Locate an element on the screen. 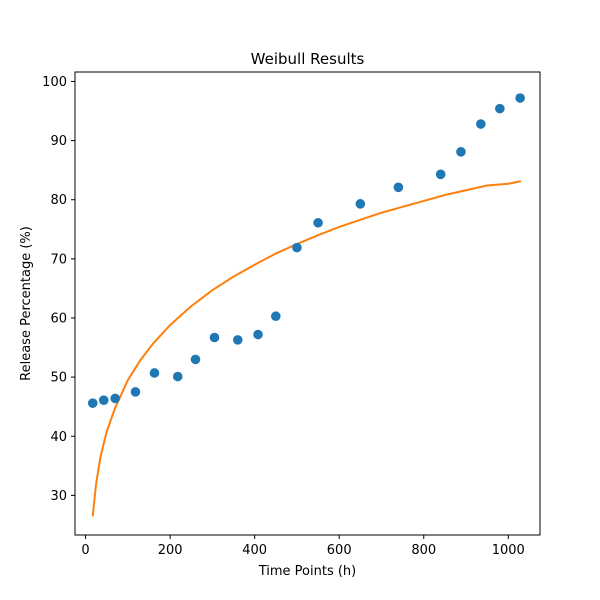 The width and height of the screenshot is (600, 600). x-tick-label: 600 is located at coordinates (339, 550).